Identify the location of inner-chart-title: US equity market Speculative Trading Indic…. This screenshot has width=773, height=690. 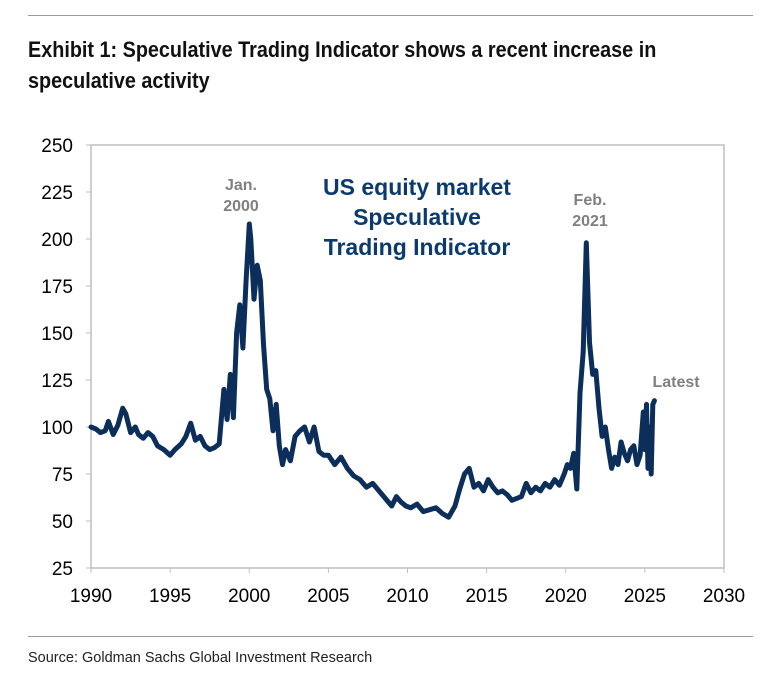
(417, 217).